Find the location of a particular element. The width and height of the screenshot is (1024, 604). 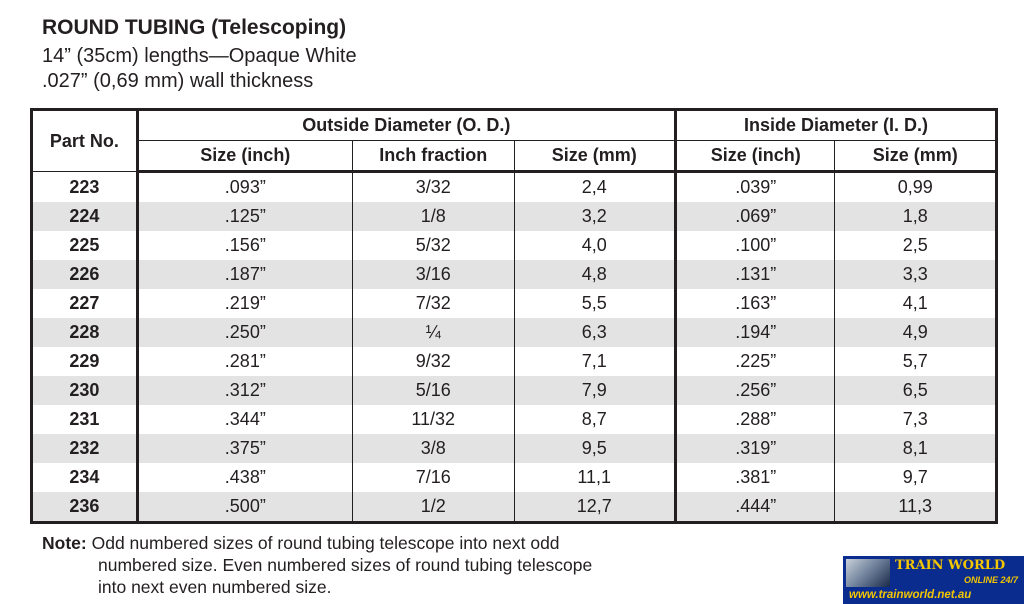

logo-name: TRAIN WORLD is located at coordinates (950, 565).